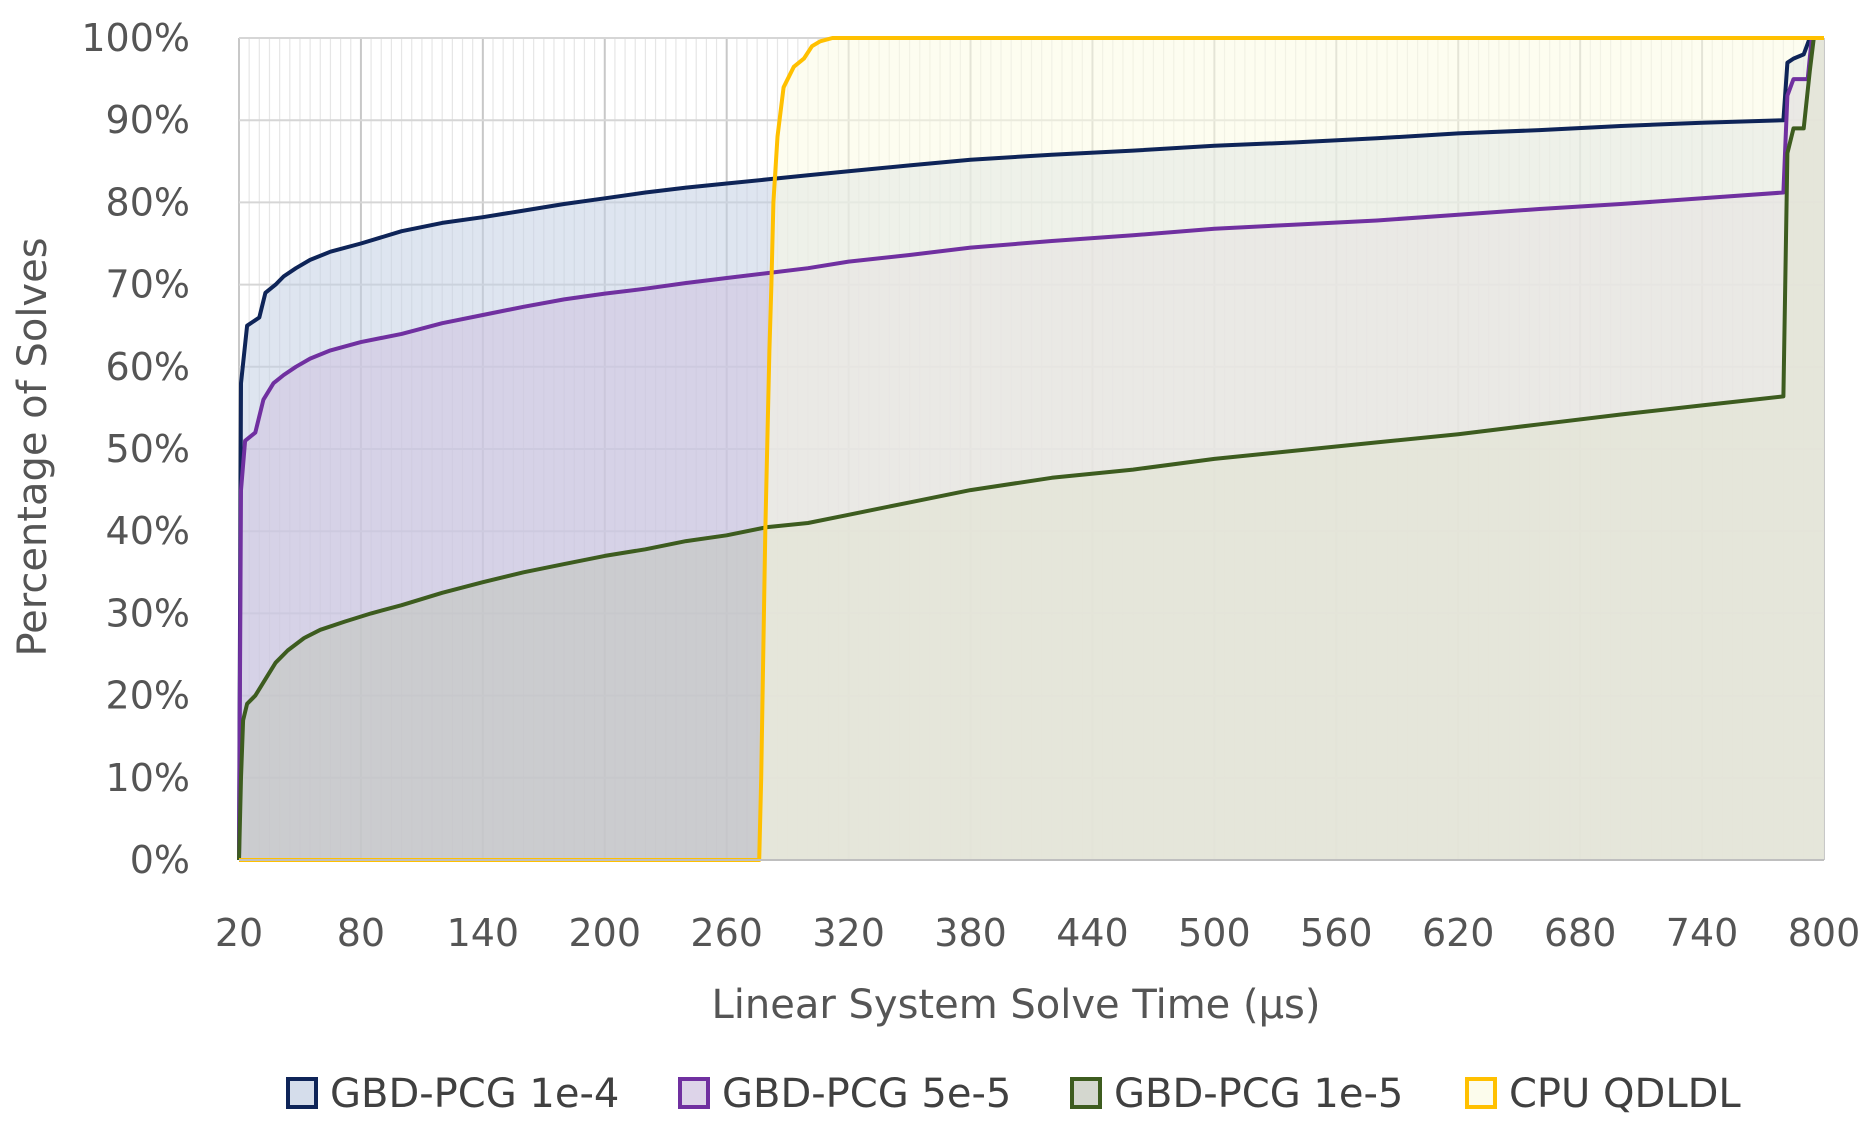 The width and height of the screenshot is (1871, 1140). I want to click on x-tick-label: 200, so click(605, 933).